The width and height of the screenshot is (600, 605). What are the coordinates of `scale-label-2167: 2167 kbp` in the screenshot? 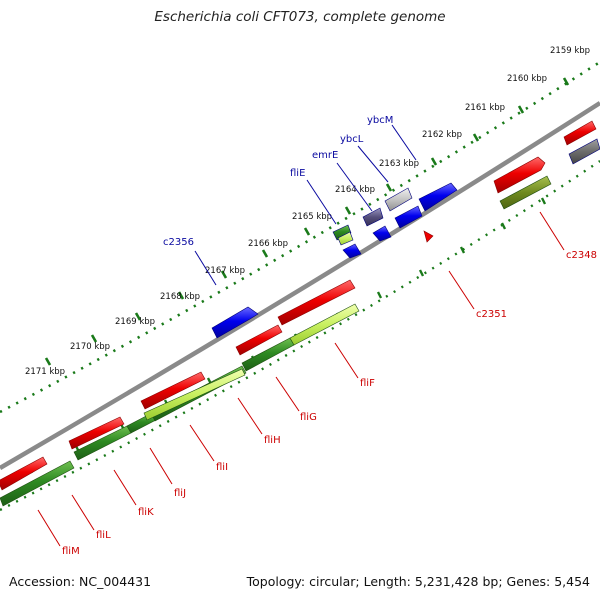 It's located at (225, 271).